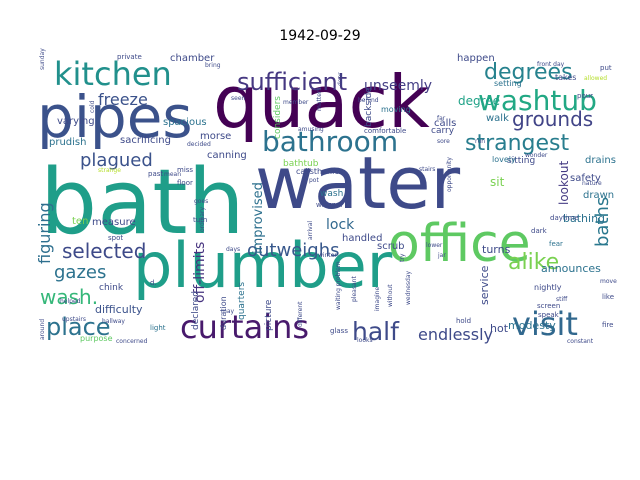  Describe the element at coordinates (109, 170) in the screenshot. I see `word-strange: strange` at that location.